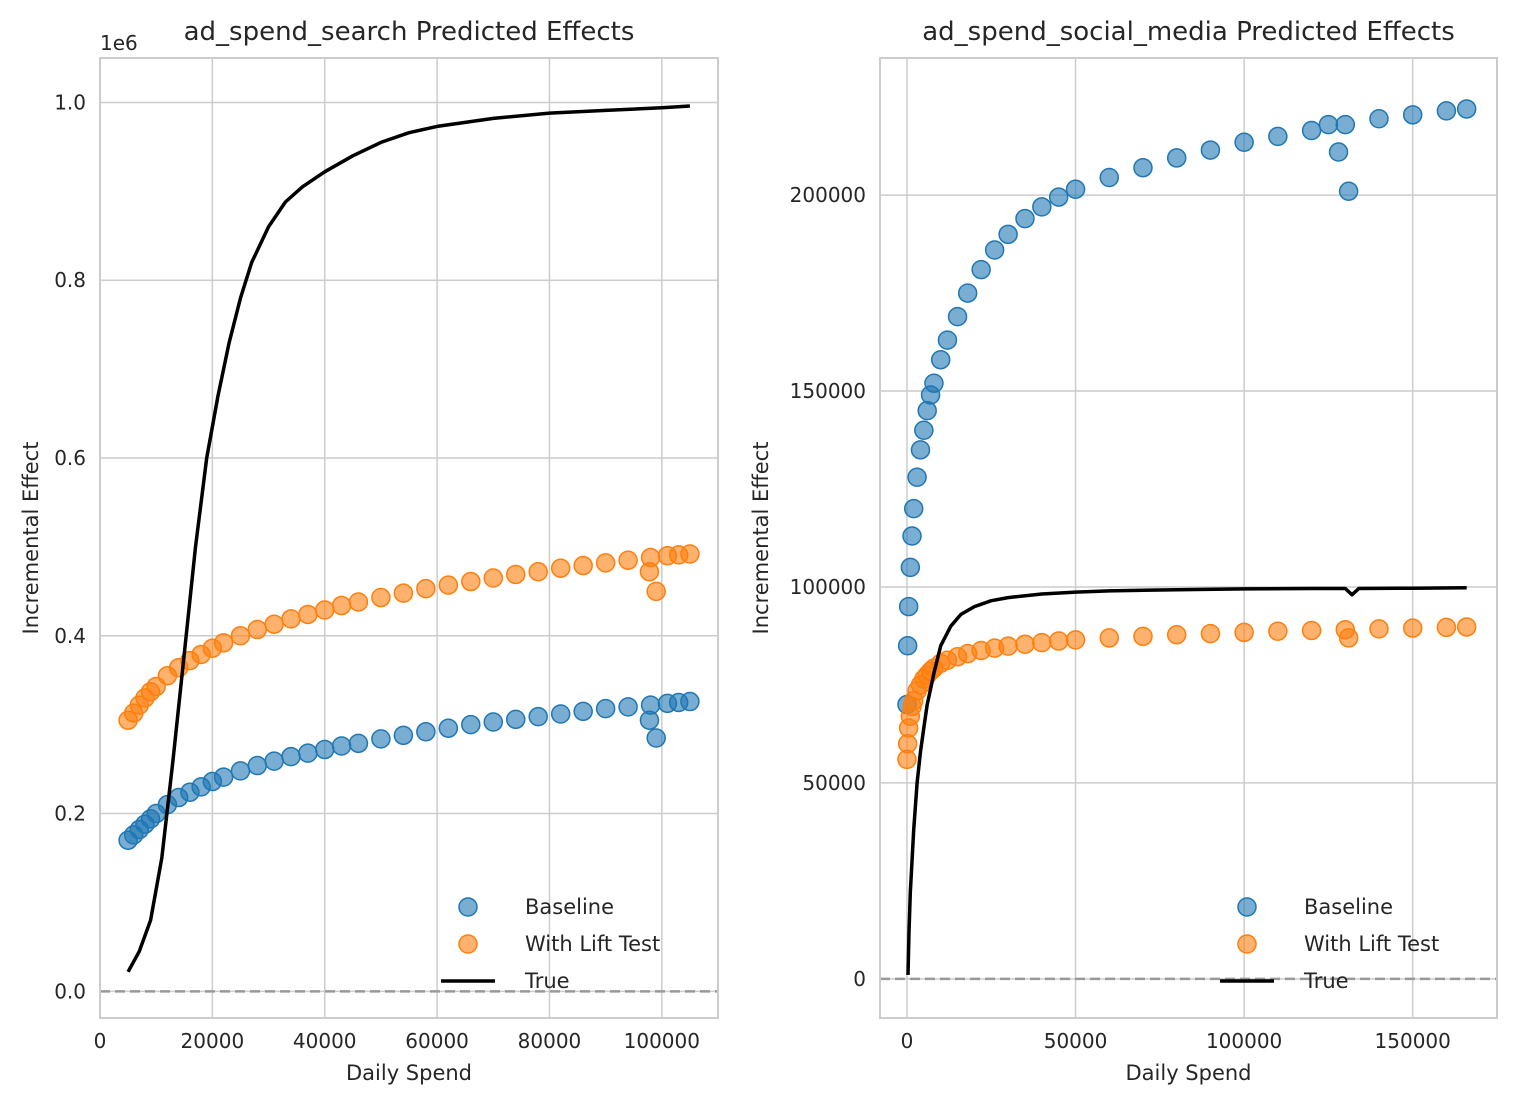 This screenshot has height=1105, width=1516. What do you see at coordinates (1188, 1073) in the screenshot?
I see `social-x-axis-label: Daily Spend` at bounding box center [1188, 1073].